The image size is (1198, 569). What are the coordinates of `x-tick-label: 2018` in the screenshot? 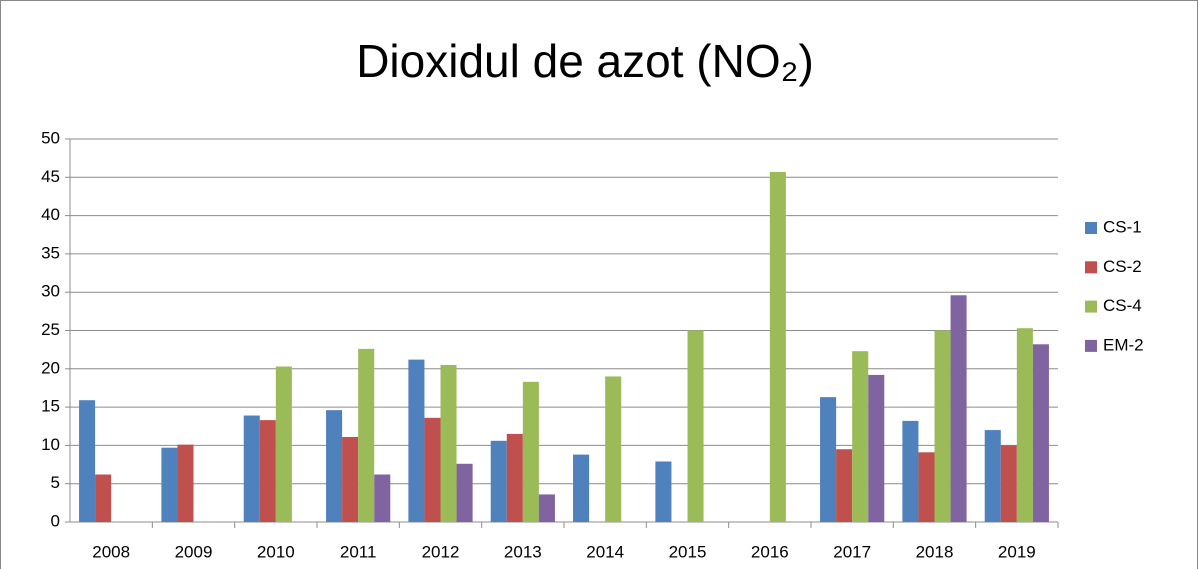 It's located at (935, 551).